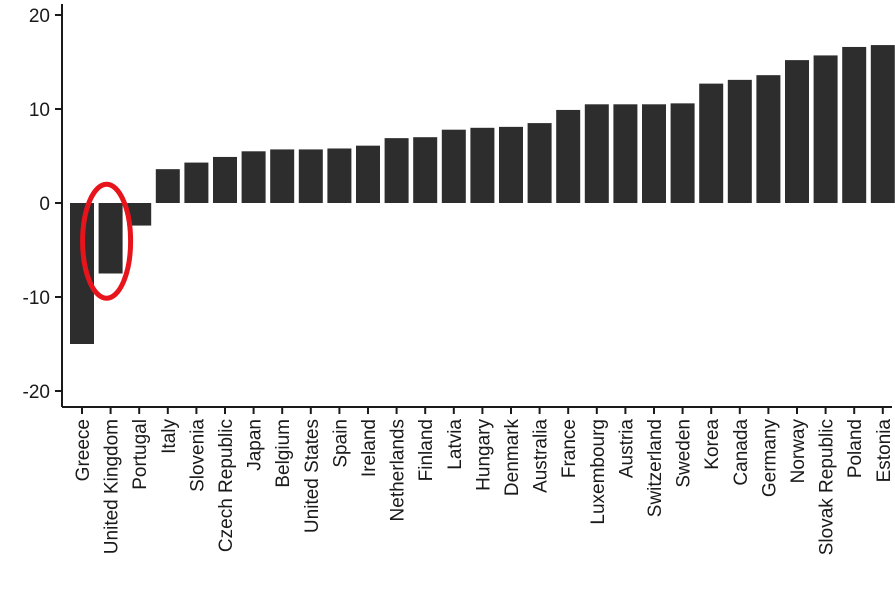 The width and height of the screenshot is (895, 614). What do you see at coordinates (83, 450) in the screenshot?
I see `x-tick-label: Greece` at bounding box center [83, 450].